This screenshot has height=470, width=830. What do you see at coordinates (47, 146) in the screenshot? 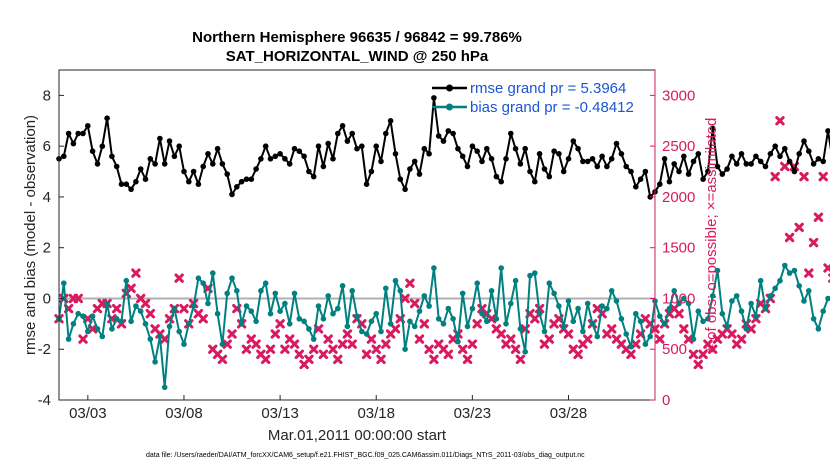
I see `left-tick-label: 6` at bounding box center [47, 146].